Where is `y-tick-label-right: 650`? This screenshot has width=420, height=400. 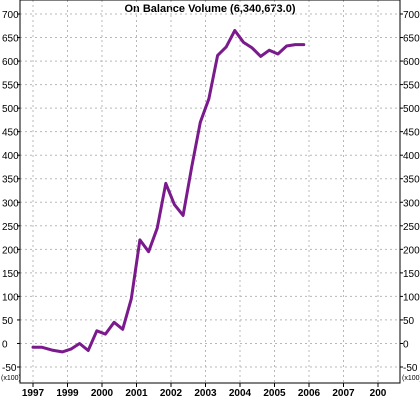
y-tick-label-right: 650 is located at coordinates (411, 39).